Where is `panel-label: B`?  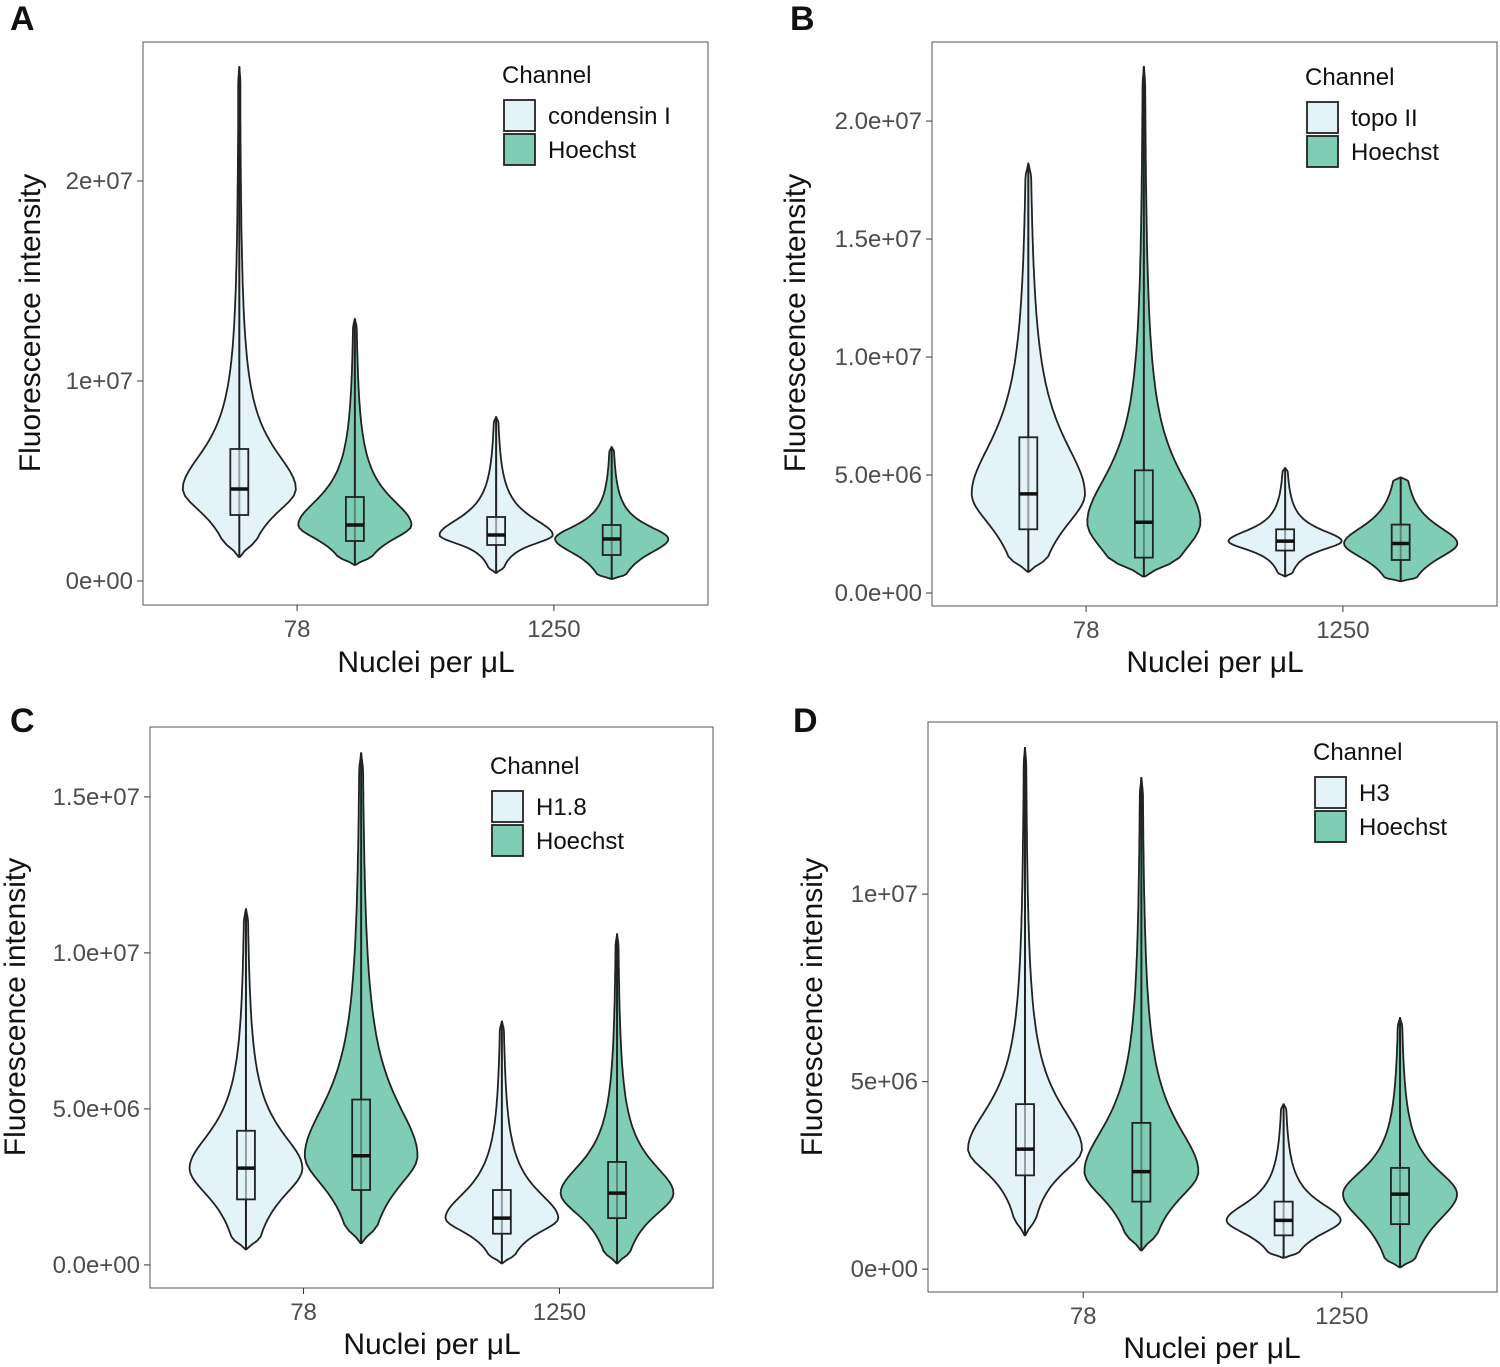 panel-label: B is located at coordinates (802, 19).